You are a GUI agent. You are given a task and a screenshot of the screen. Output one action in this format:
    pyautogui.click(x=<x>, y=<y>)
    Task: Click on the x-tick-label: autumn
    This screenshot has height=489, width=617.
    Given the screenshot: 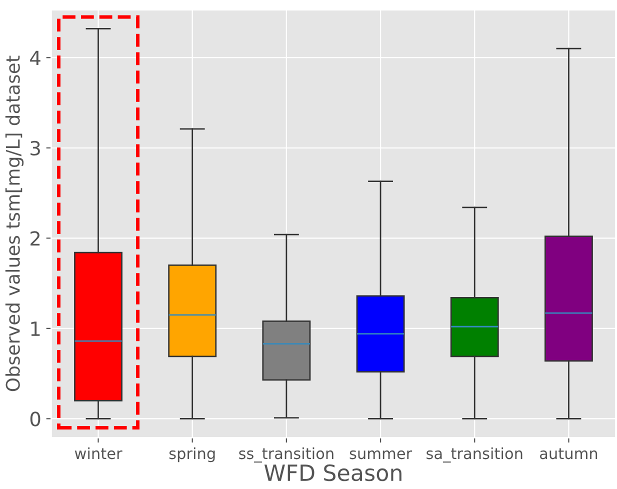 What is the action you would take?
    pyautogui.click(x=569, y=454)
    